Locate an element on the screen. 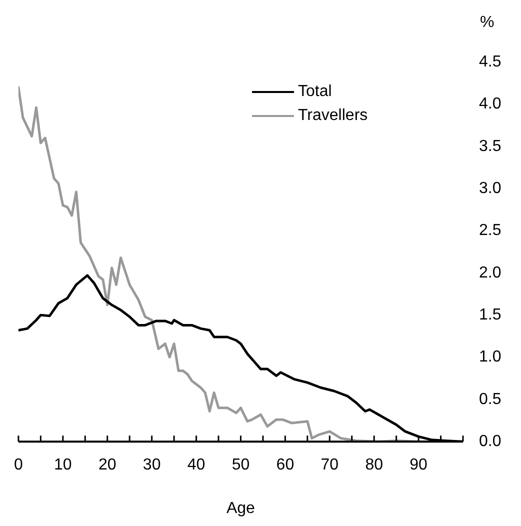 The image size is (521, 526). x-tick-label: 70 is located at coordinates (329, 465).